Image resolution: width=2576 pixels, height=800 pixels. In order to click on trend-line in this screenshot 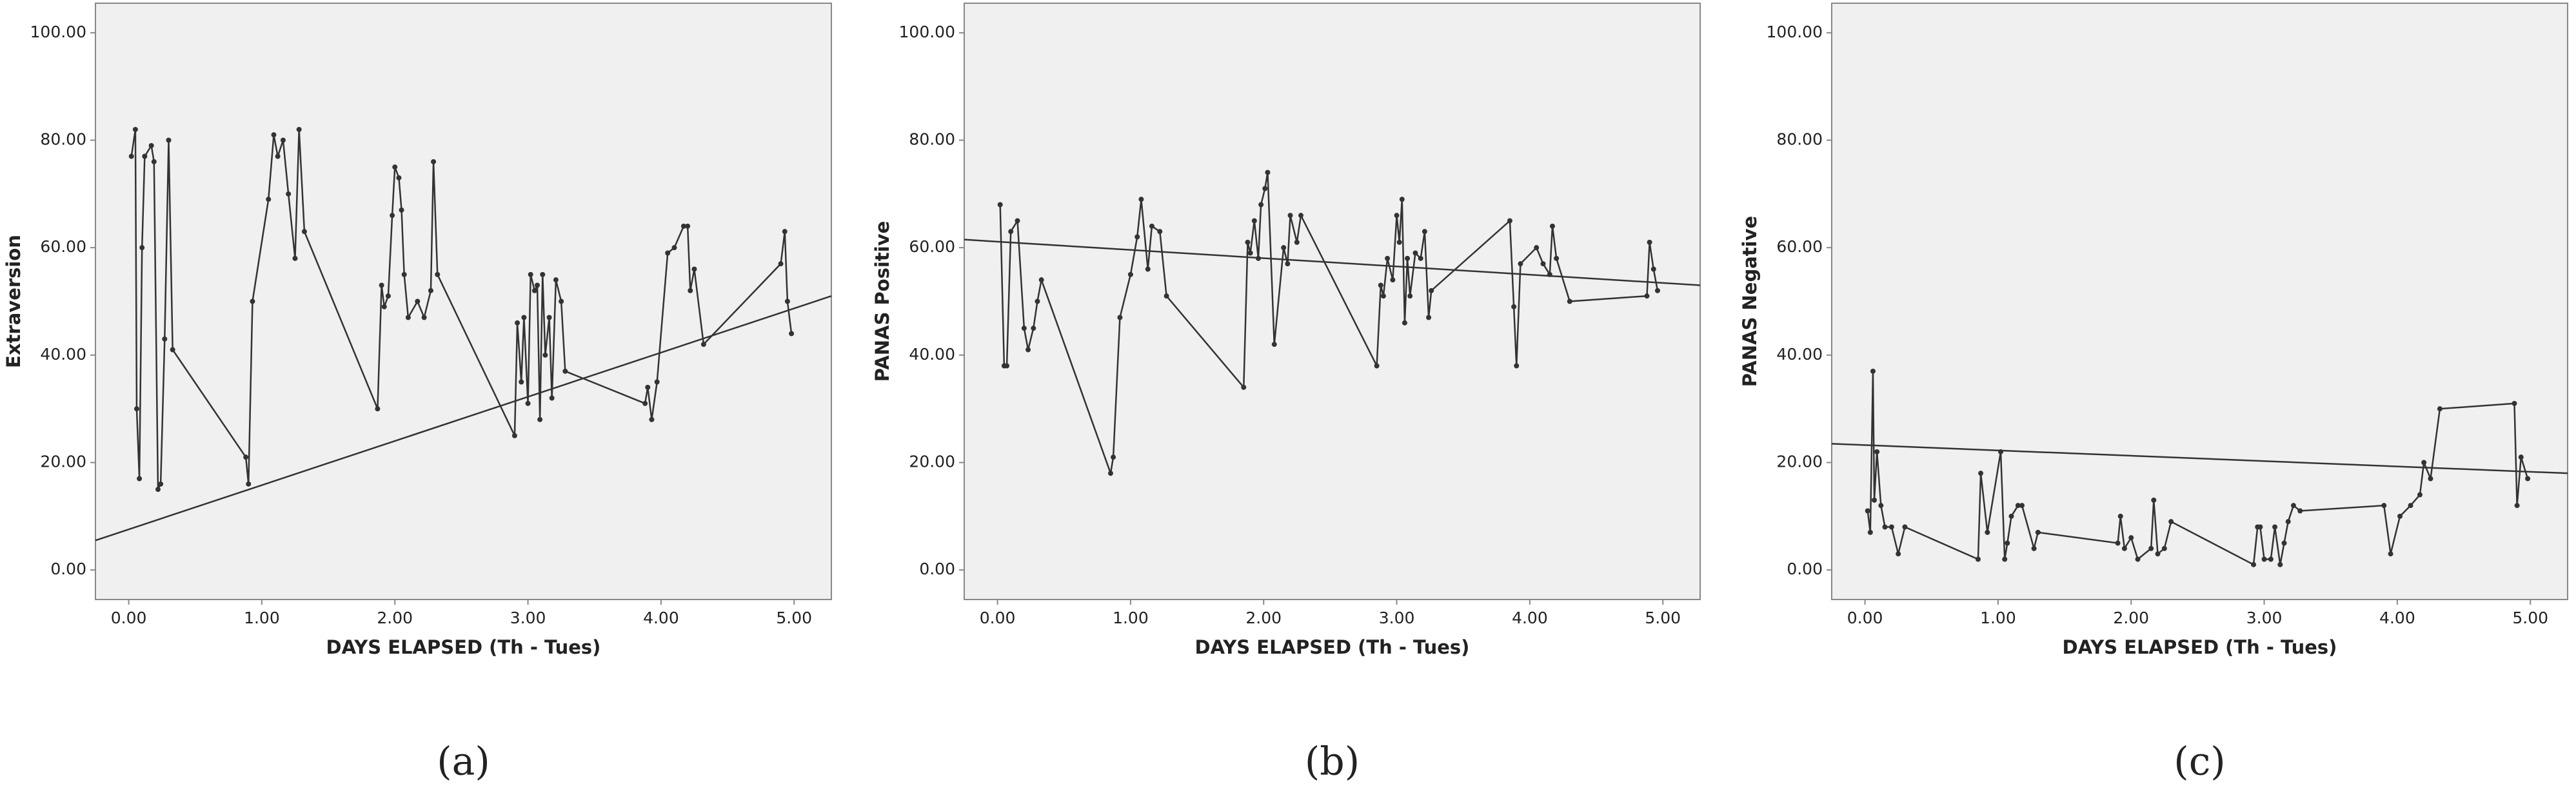, I will do `click(1332, 262)`.